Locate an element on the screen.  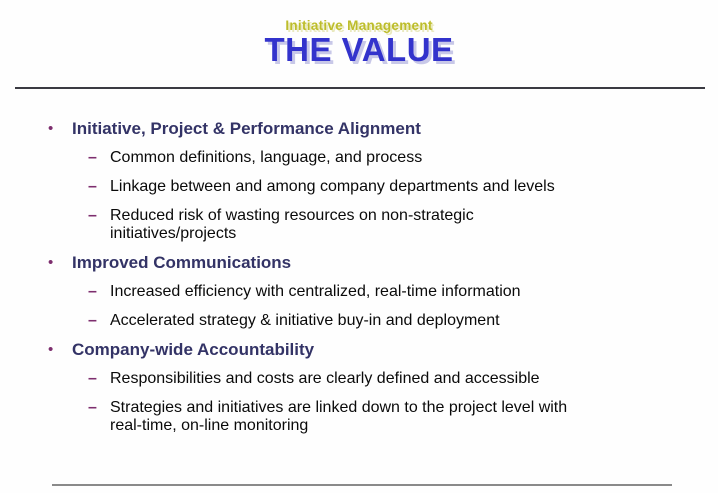
slide-title: THE VALUE is located at coordinates (359, 49).